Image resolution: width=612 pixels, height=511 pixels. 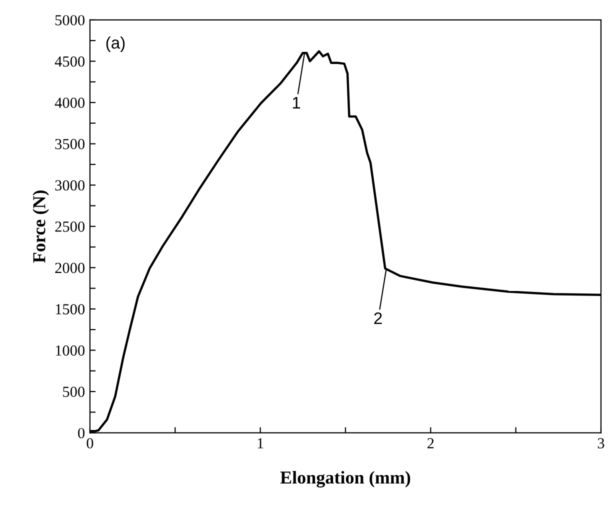 I want to click on y-tick-label: 0, so click(x=81, y=433).